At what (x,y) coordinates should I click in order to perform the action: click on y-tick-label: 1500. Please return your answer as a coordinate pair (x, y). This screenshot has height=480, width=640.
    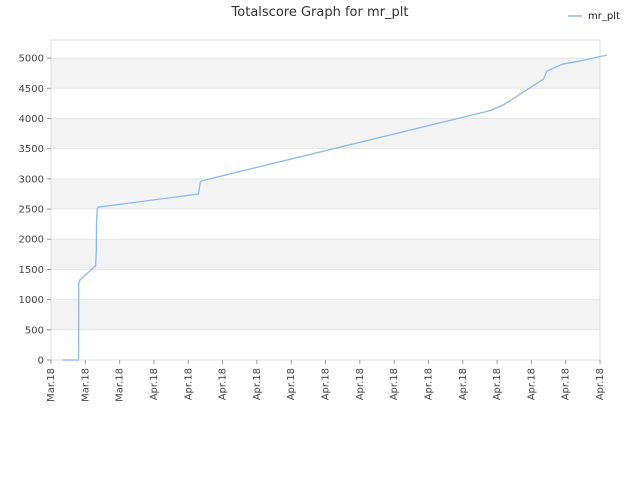
    Looking at the image, I should click on (31, 270).